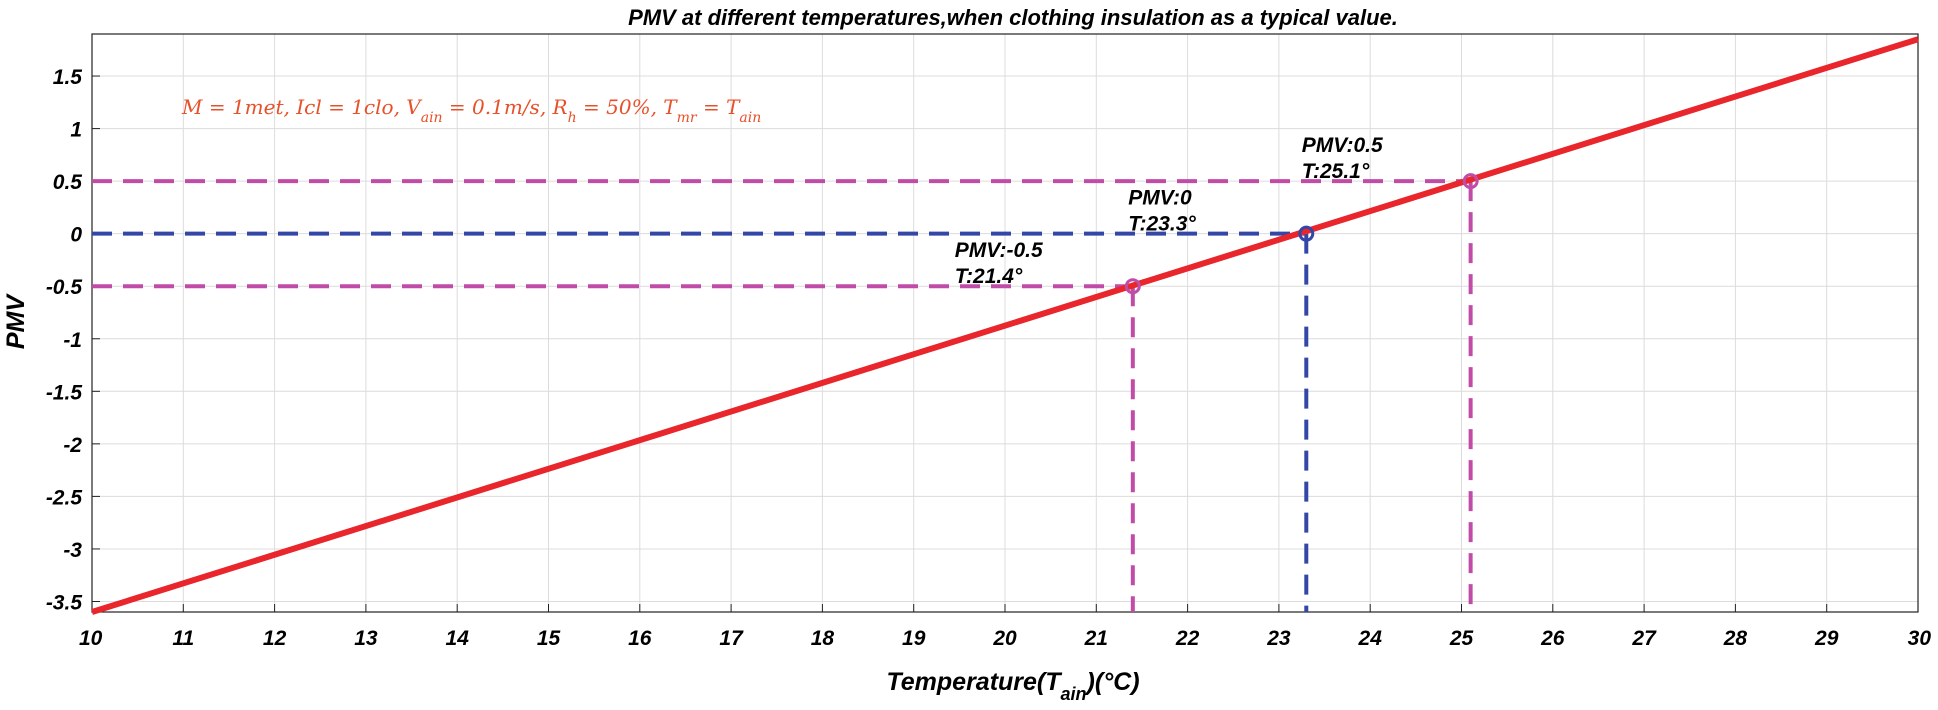 Image resolution: width=1938 pixels, height=710 pixels. I want to click on x-tick-label-4: 14, so click(458, 638).